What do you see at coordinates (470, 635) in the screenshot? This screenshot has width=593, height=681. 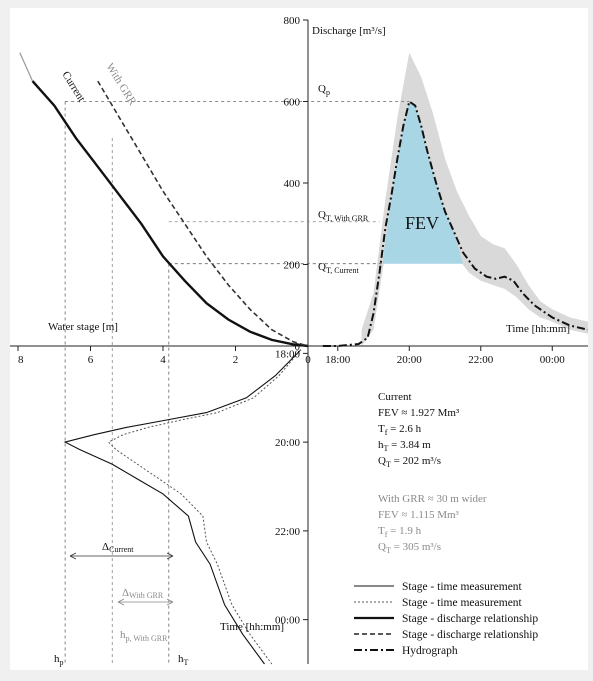 I see `legend-label-stage-discharge-grr: Stage - discharge relationship` at bounding box center [470, 635].